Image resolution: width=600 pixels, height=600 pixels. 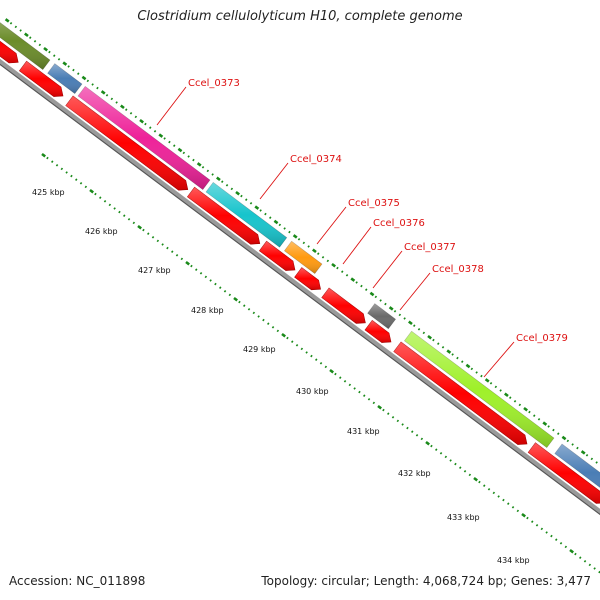 What do you see at coordinates (312, 391) in the screenshot?
I see `kbp-label: 430 kbp` at bounding box center [312, 391].